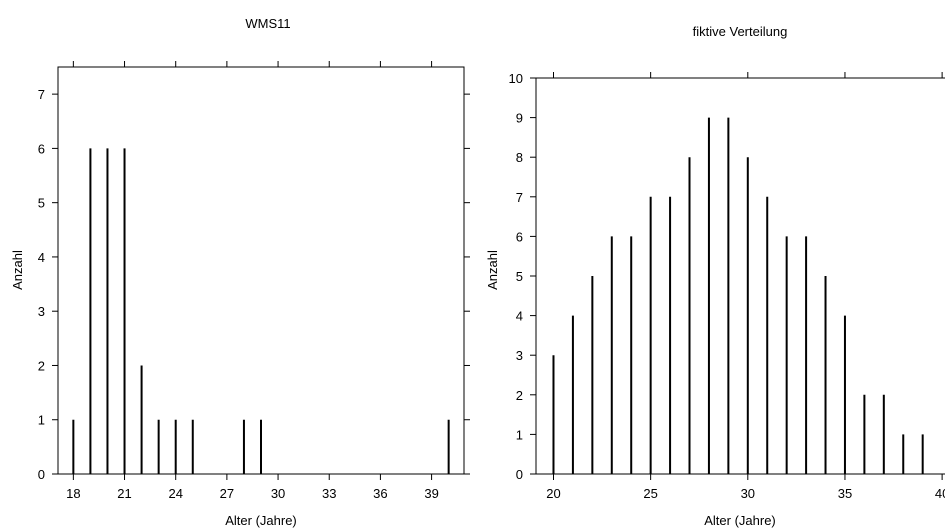 The image size is (945, 529). What do you see at coordinates (519, 157) in the screenshot?
I see `y-tick-label: 8` at bounding box center [519, 157].